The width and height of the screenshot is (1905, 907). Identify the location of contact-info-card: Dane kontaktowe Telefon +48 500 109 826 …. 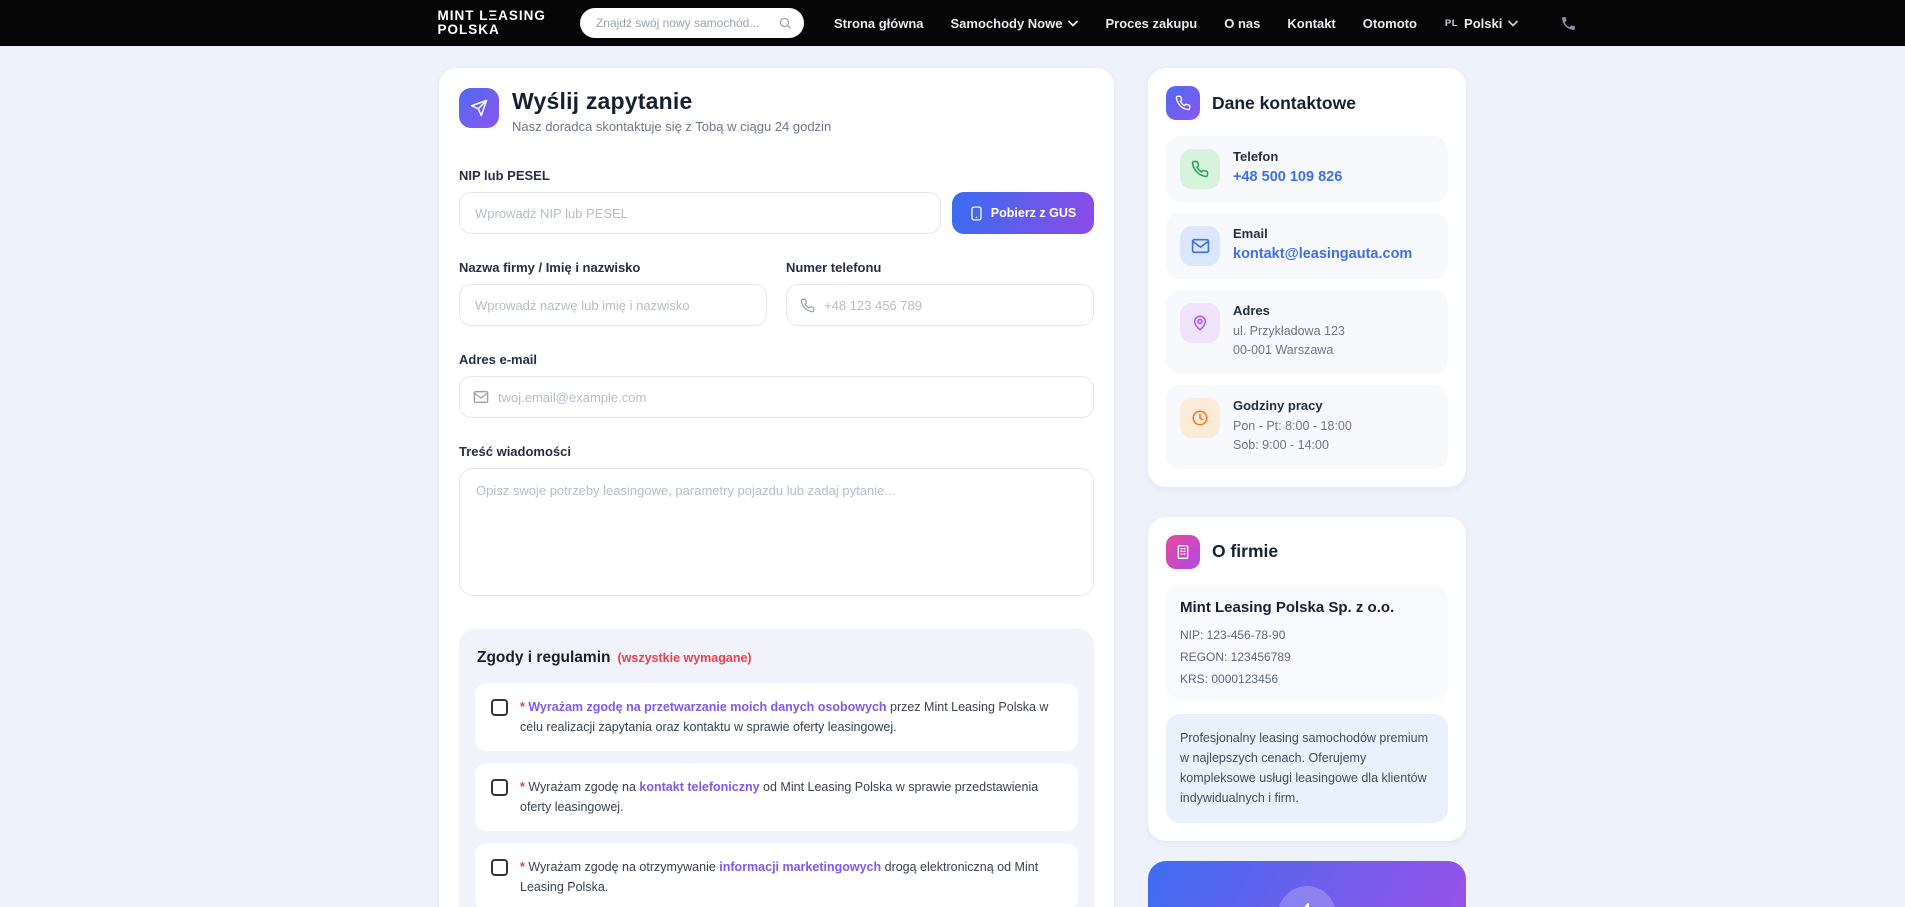
(1307, 277).